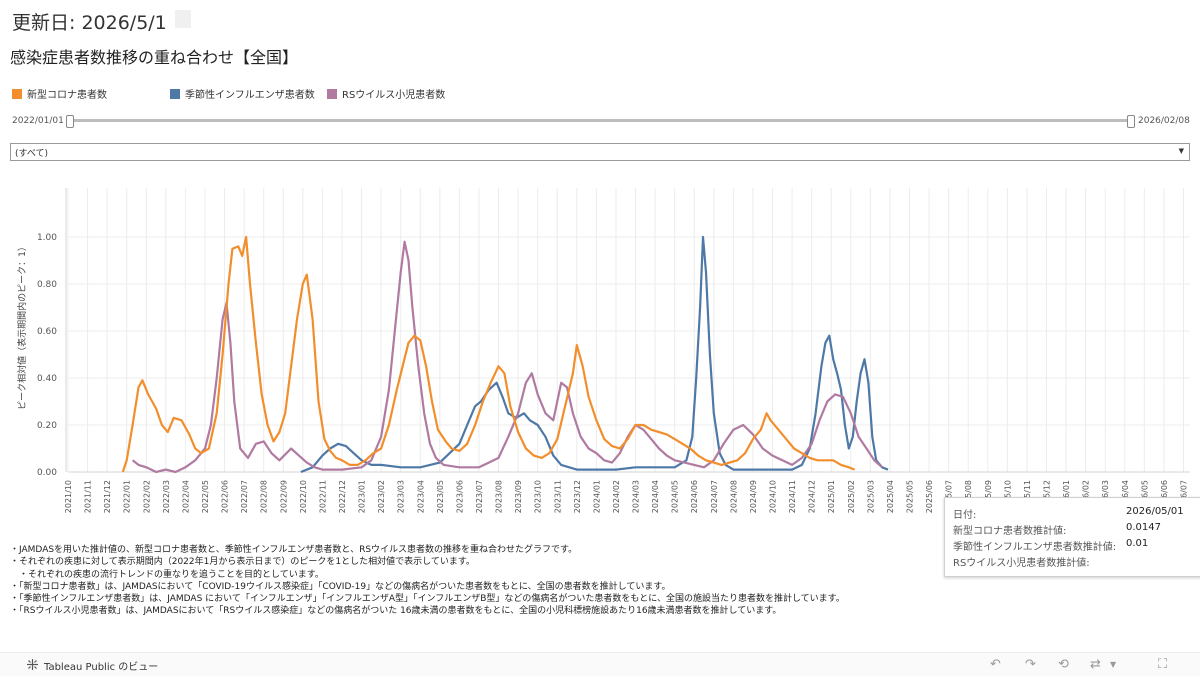  I want to click on x-tick-label: 2023/08, so click(499, 496).